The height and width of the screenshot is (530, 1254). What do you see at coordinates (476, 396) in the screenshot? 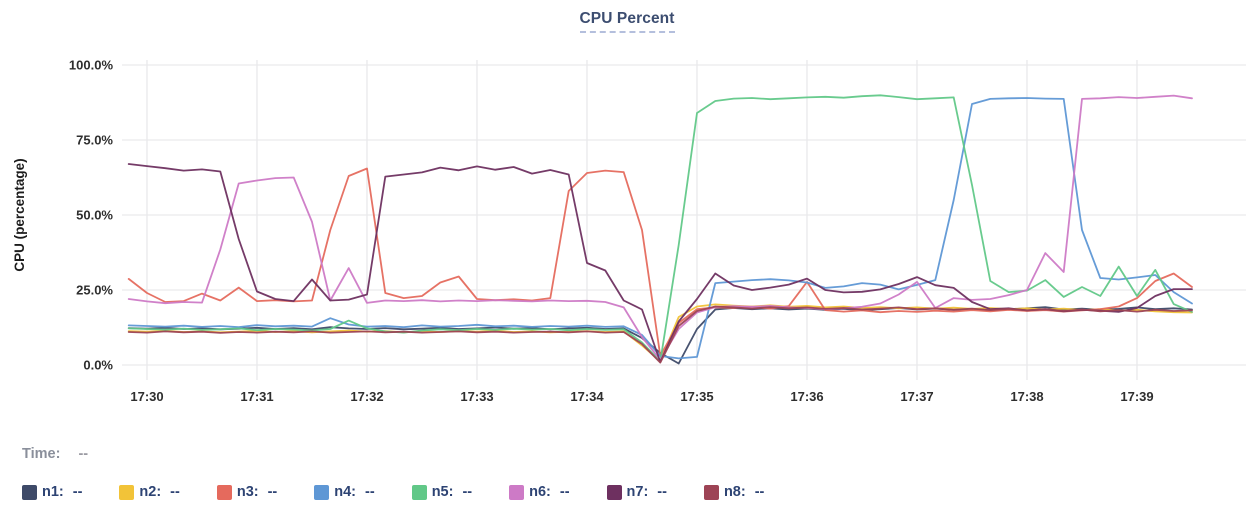
I see `x-tick-label: 17:33` at bounding box center [476, 396].